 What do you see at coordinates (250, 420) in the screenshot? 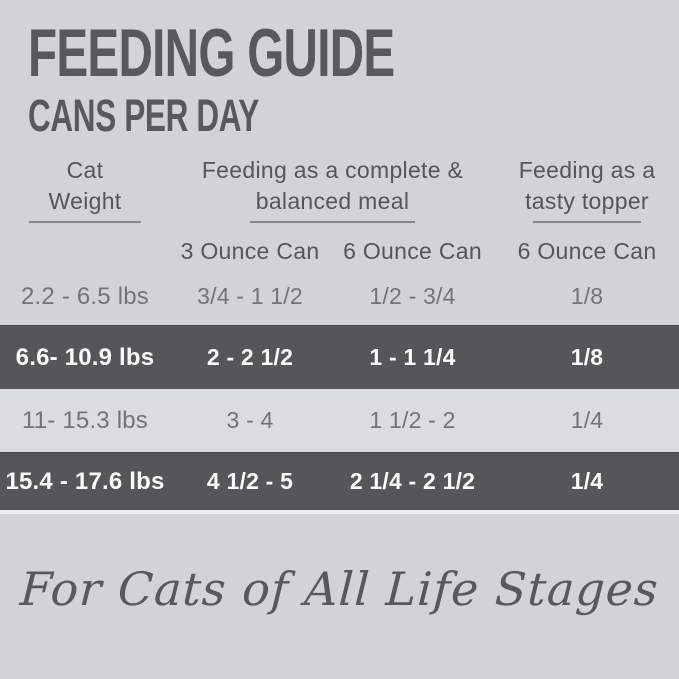
I see `cell-3oz-amount: 3 - 4` at bounding box center [250, 420].